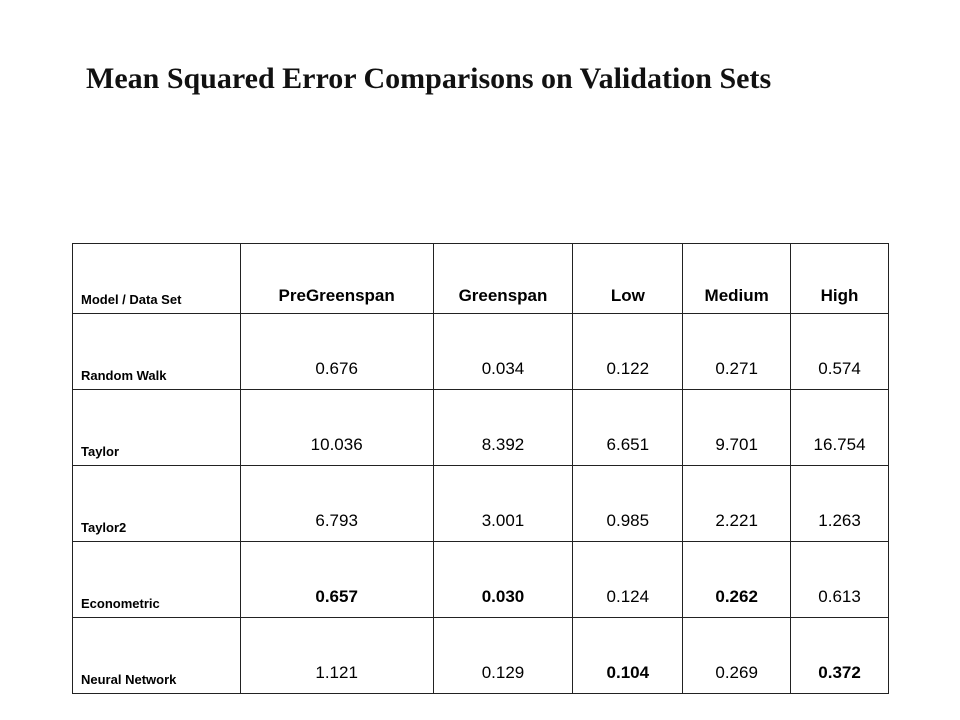 This screenshot has height=720, width=960. I want to click on table-cell: 6.793, so click(336, 503).